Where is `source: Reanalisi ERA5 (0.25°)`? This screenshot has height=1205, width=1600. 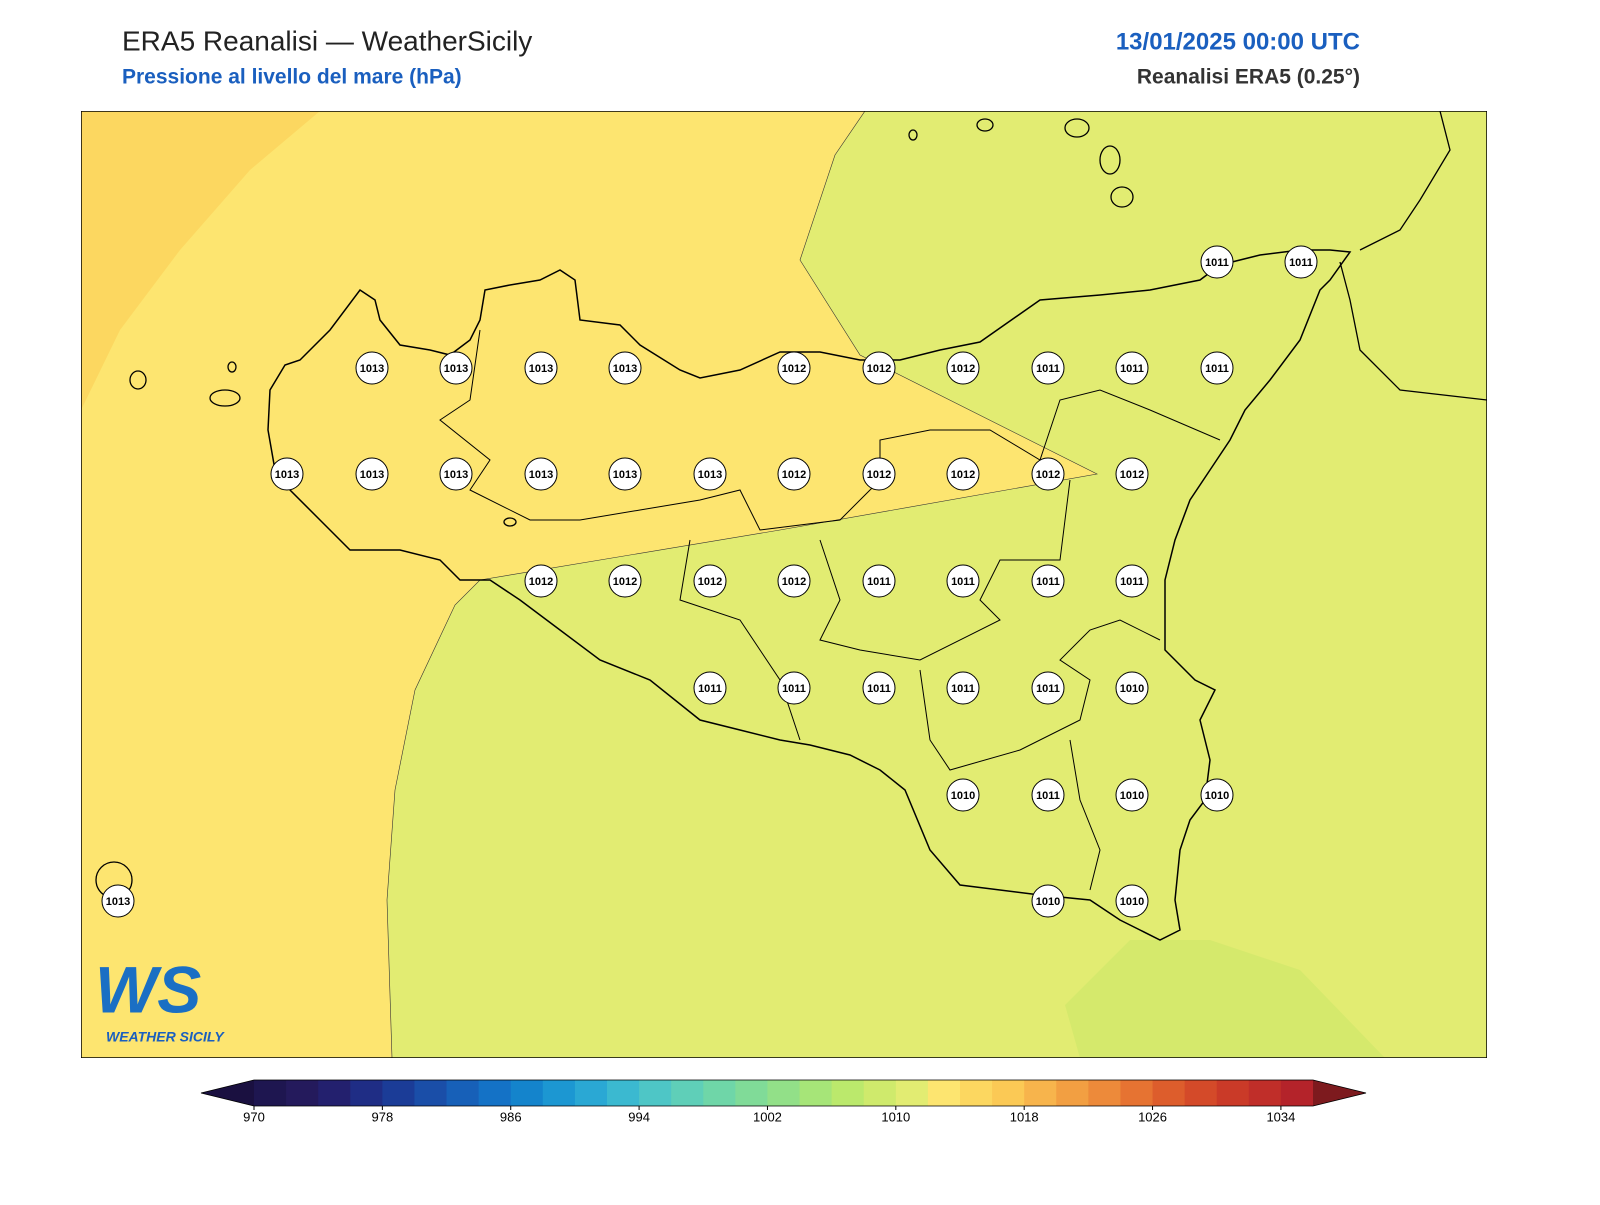 source: Reanalisi ERA5 (0.25°) is located at coordinates (1248, 77).